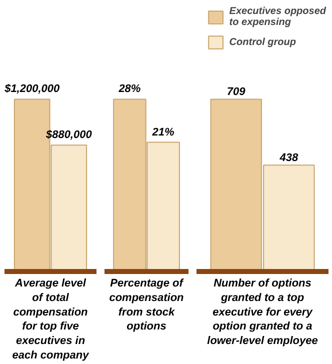  I want to click on data-label: 709, so click(236, 92).